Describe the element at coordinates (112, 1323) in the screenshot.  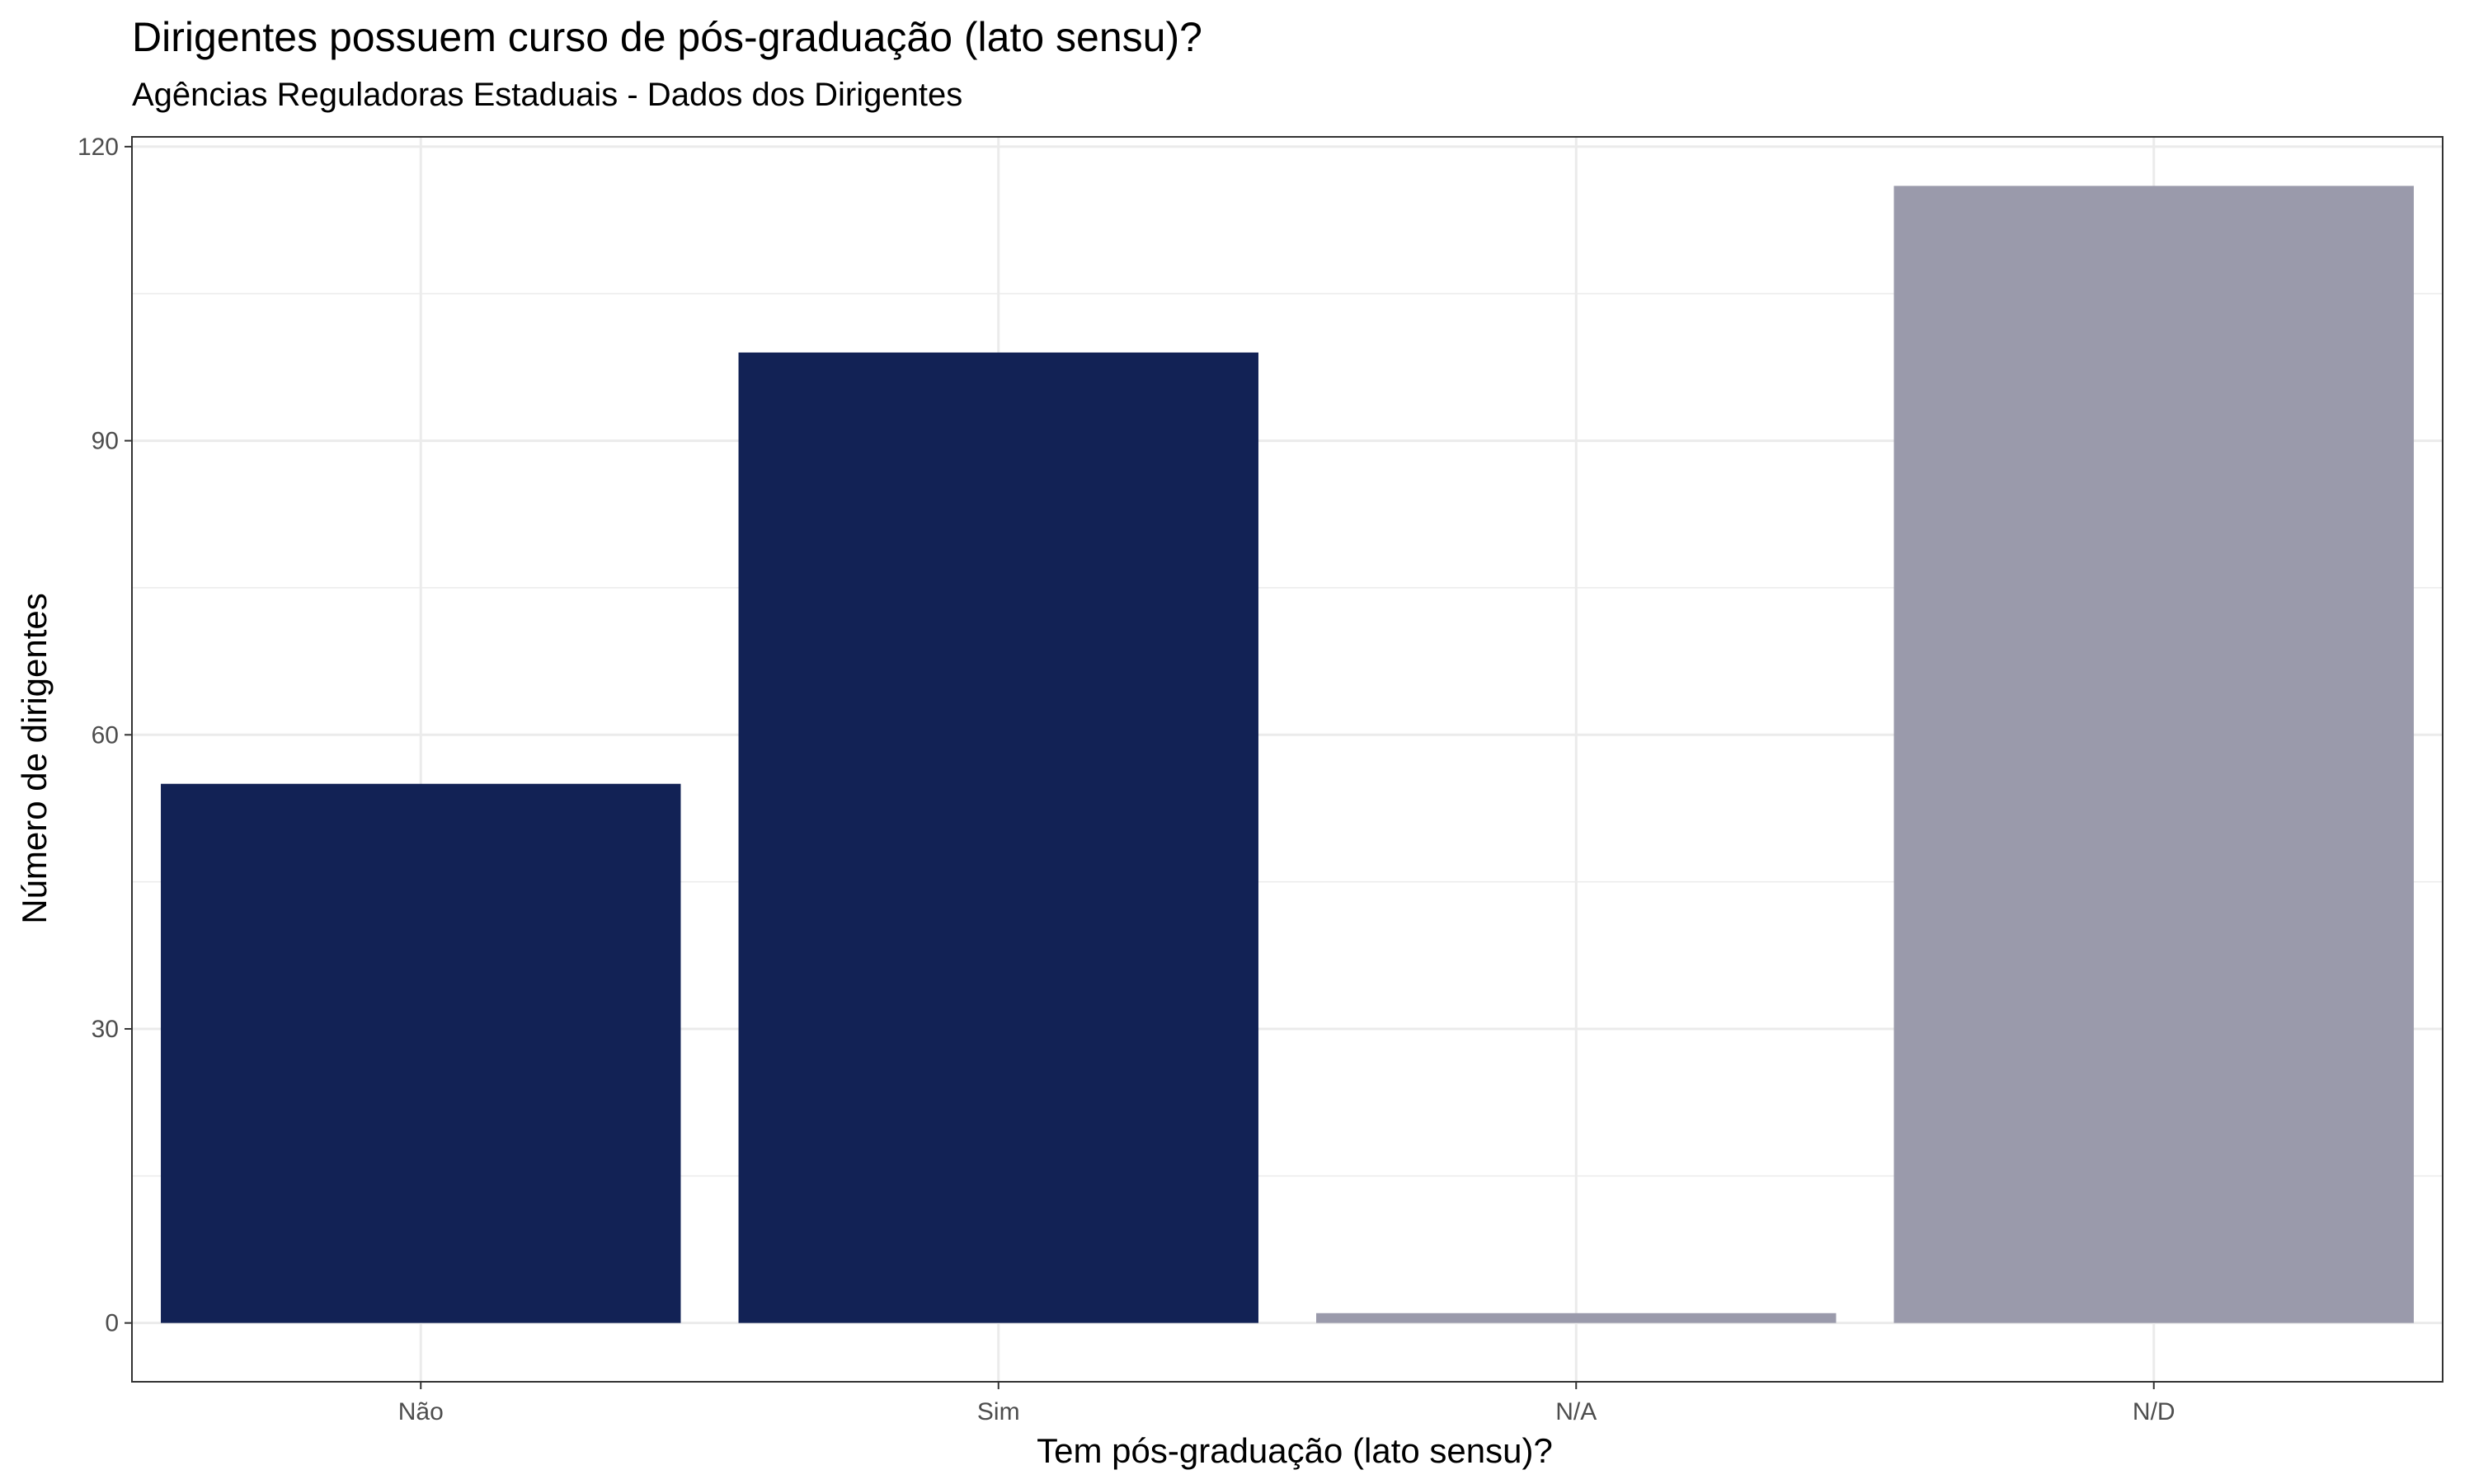
I see `y-tick-label: 0` at that location.